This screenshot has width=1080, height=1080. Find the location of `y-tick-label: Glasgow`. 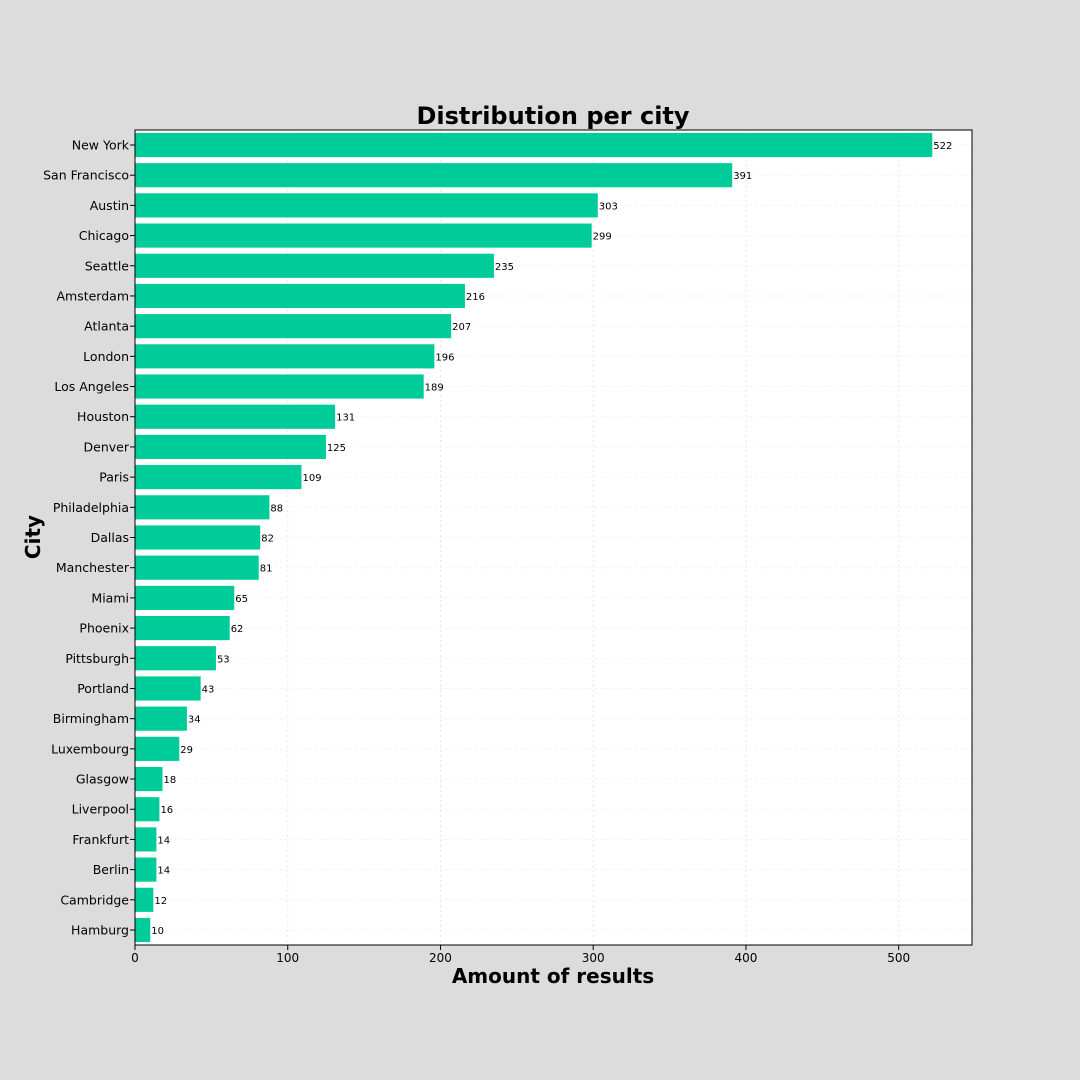

y-tick-label: Glasgow is located at coordinates (102, 779).